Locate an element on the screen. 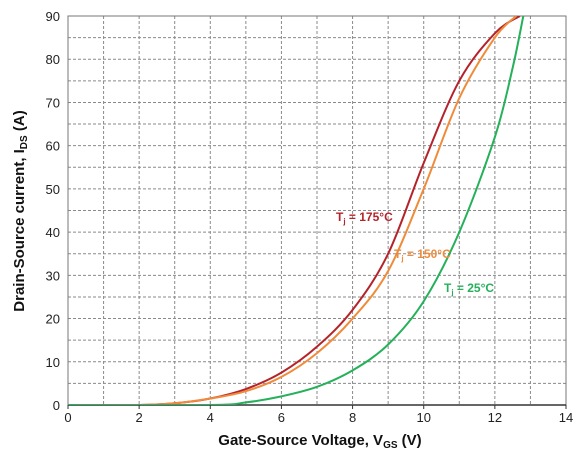 This screenshot has height=456, width=576. y-tick-label: 80 is located at coordinates (53, 59).